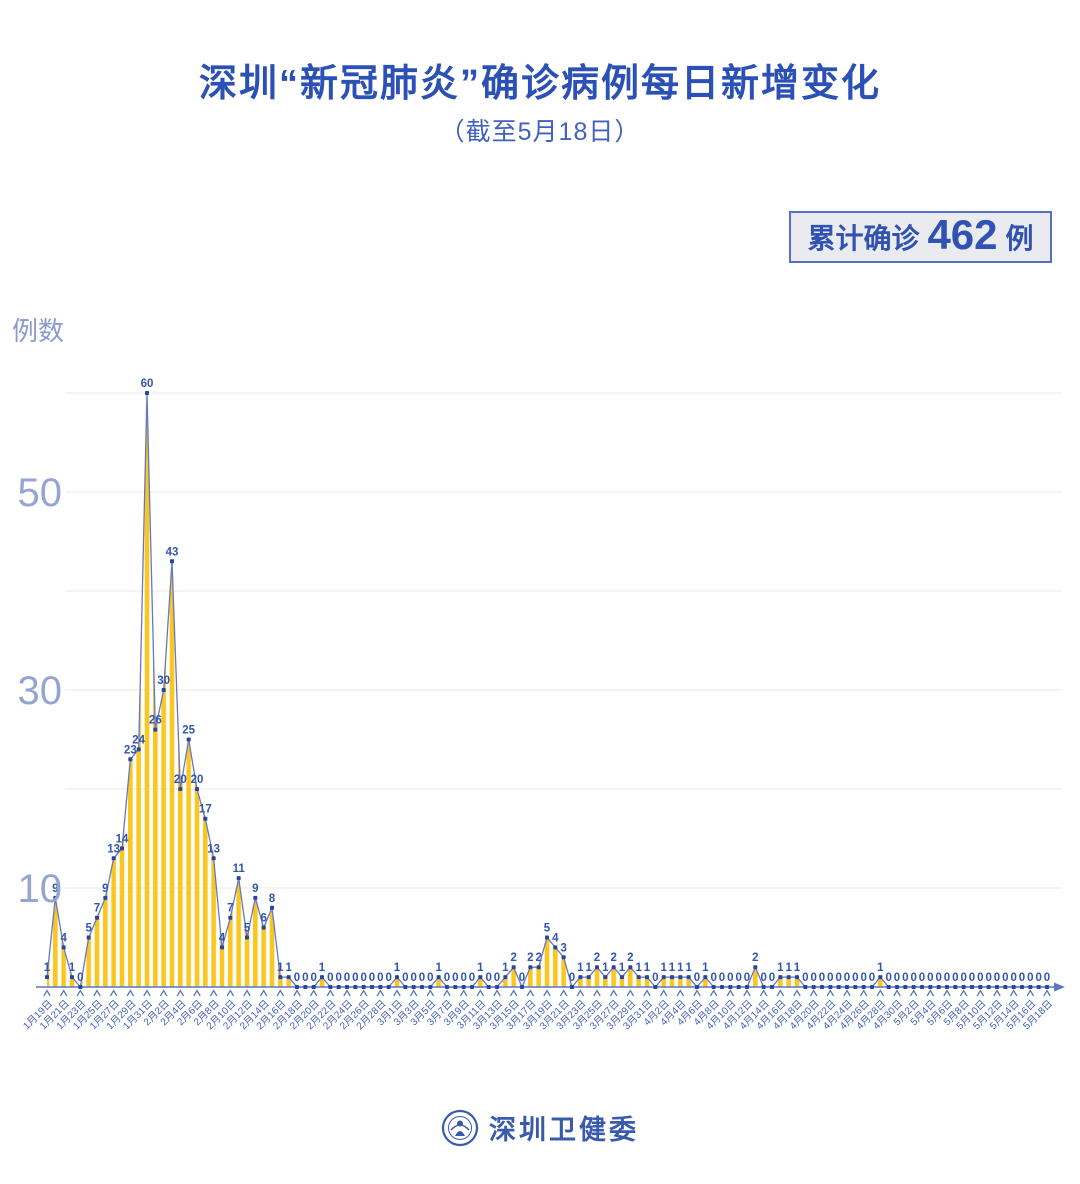  Describe the element at coordinates (147, 384) in the screenshot. I see `svg-text: 60` at that location.